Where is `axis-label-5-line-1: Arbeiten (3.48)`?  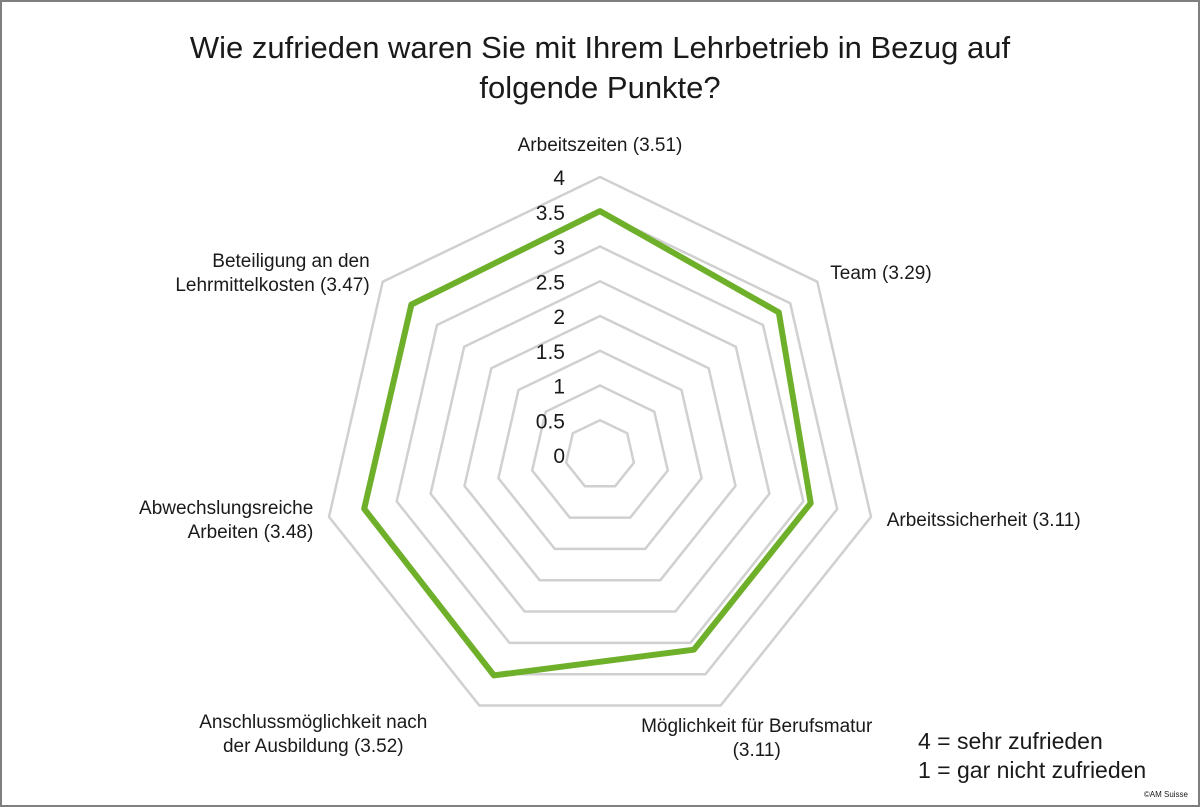
axis-label-5-line-1: Arbeiten (3.48) is located at coordinates (251, 532).